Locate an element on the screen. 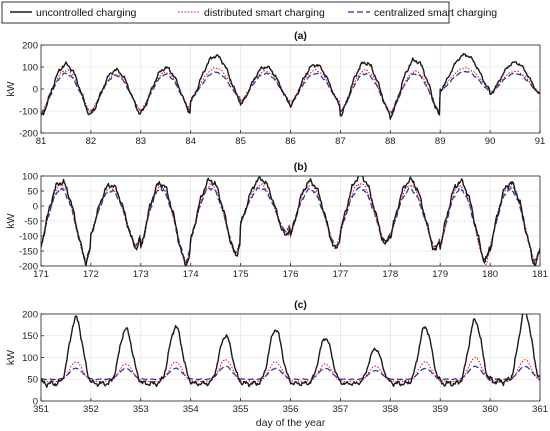 Image resolution: width=550 pixels, height=431 pixels. x-tick-label: 85 is located at coordinates (240, 141).